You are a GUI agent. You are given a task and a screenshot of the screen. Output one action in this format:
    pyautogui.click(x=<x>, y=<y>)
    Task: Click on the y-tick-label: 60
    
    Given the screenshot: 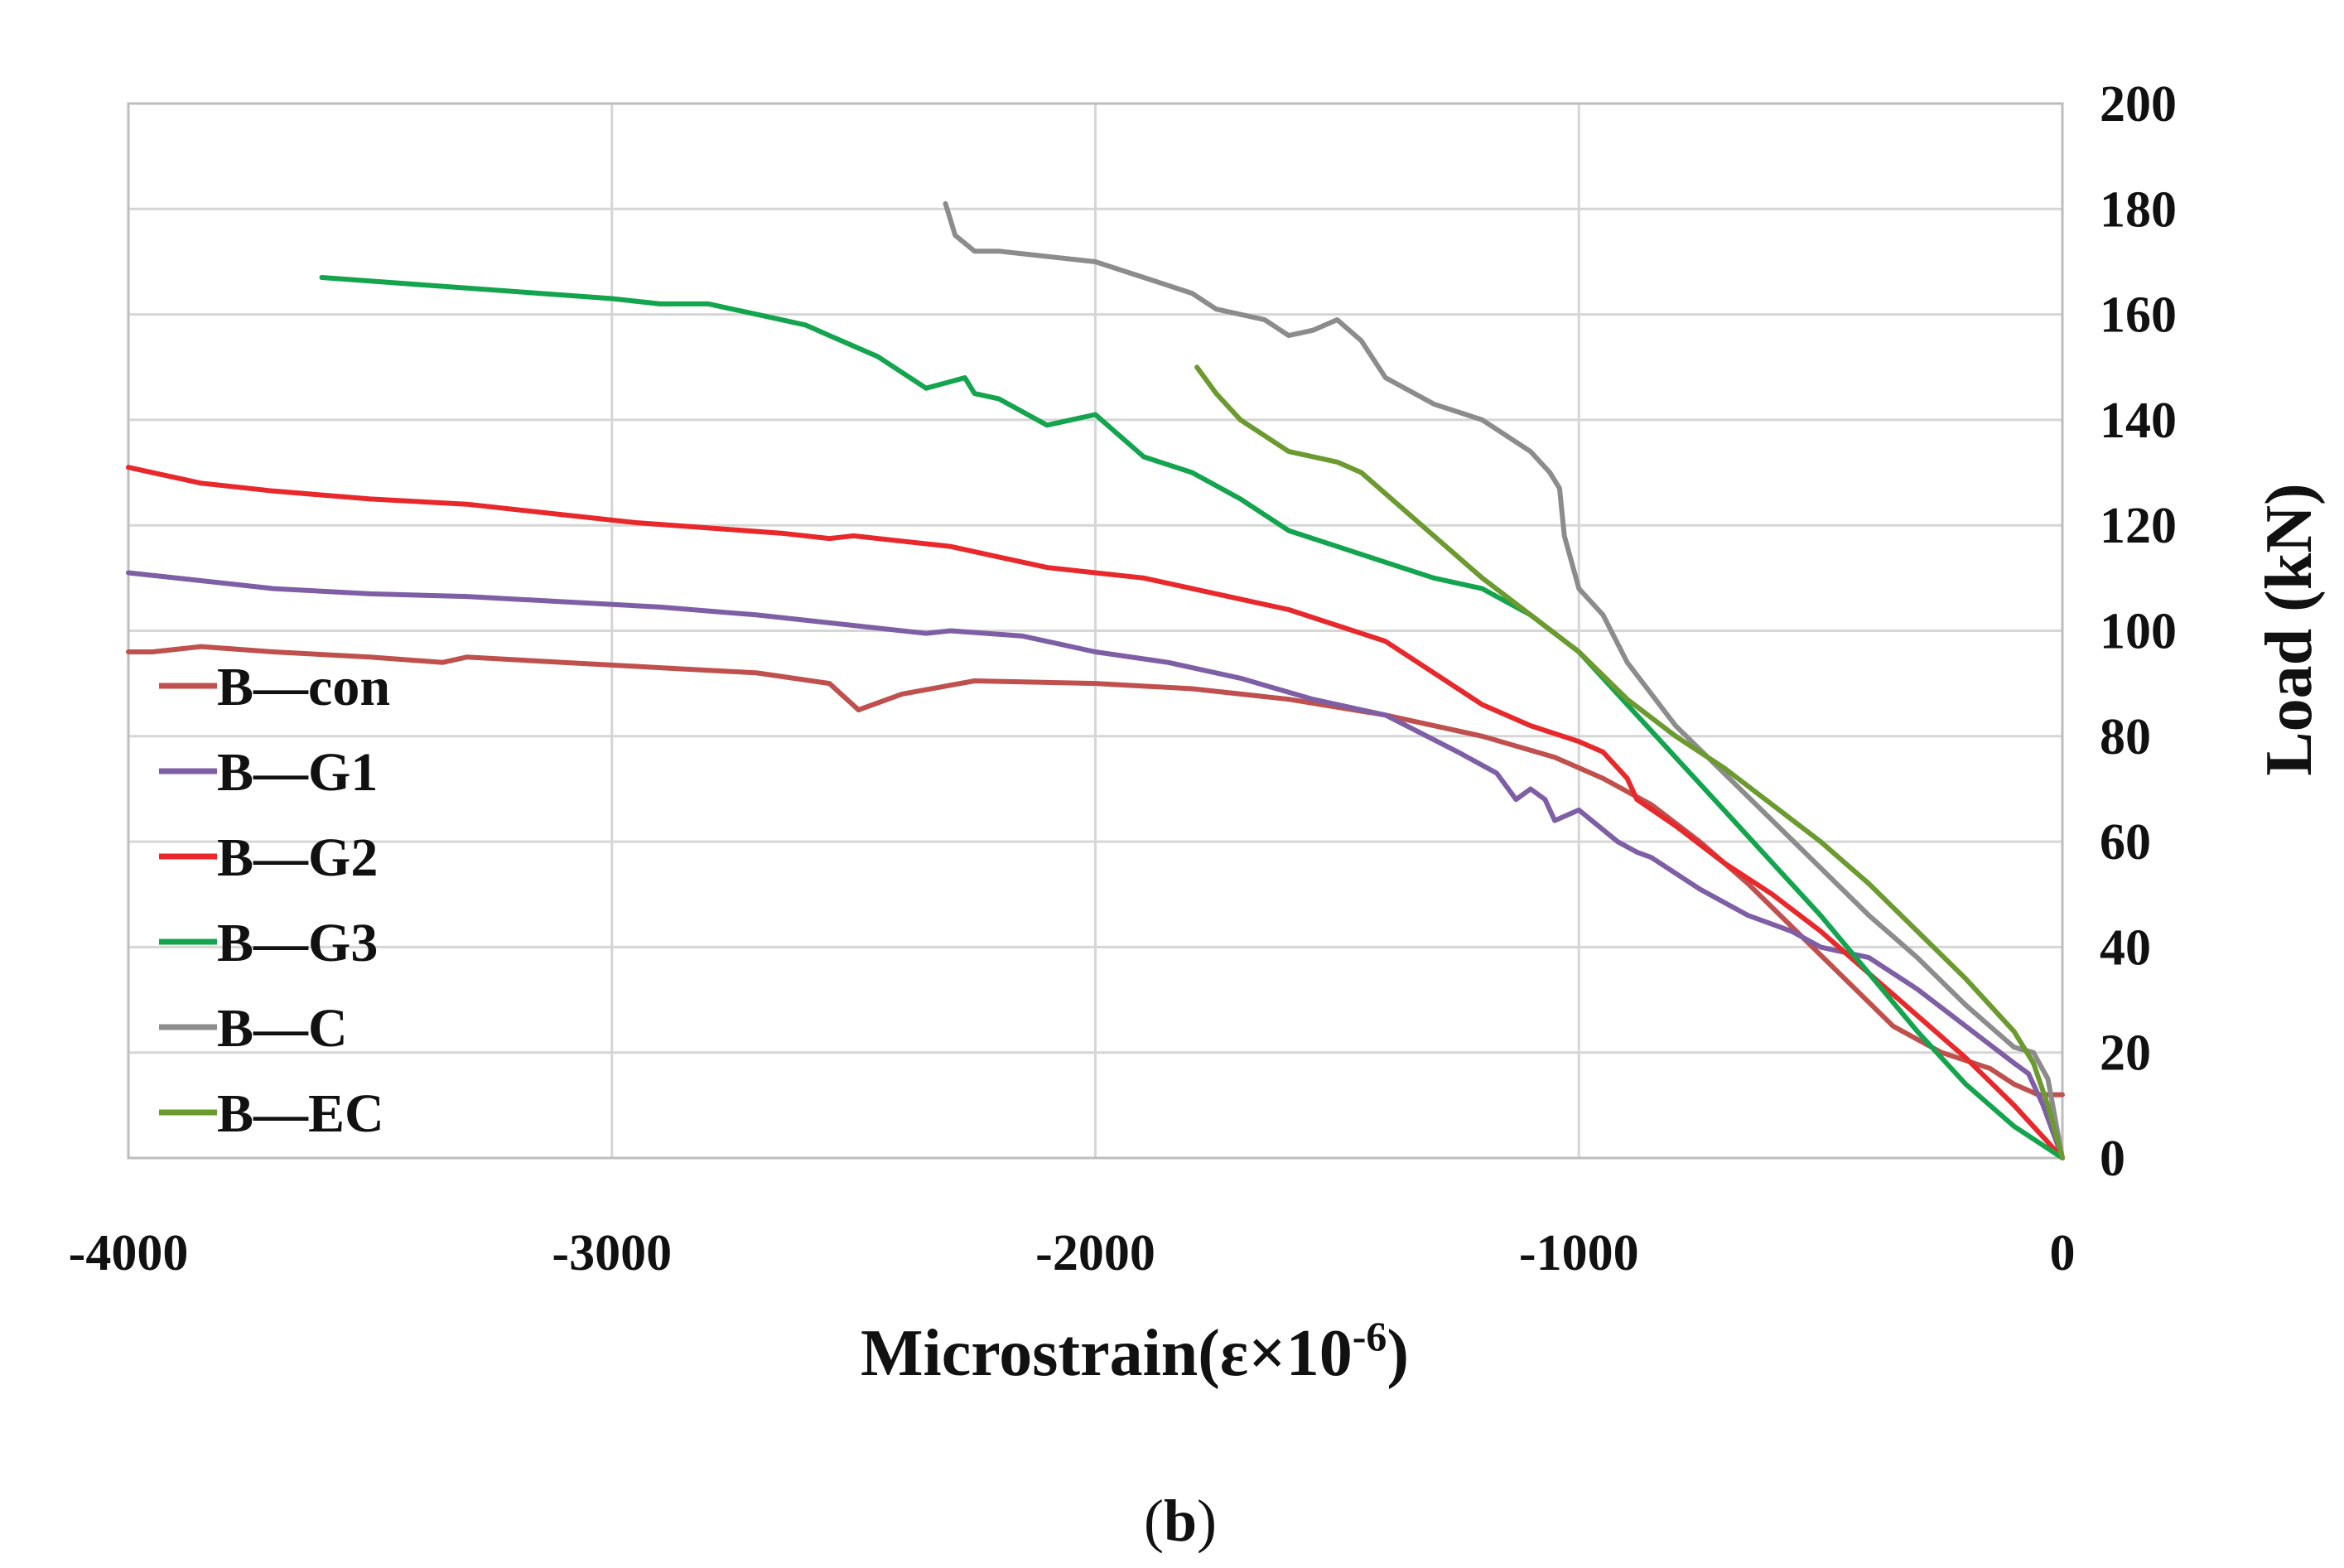 What is the action you would take?
    pyautogui.click(x=2125, y=842)
    